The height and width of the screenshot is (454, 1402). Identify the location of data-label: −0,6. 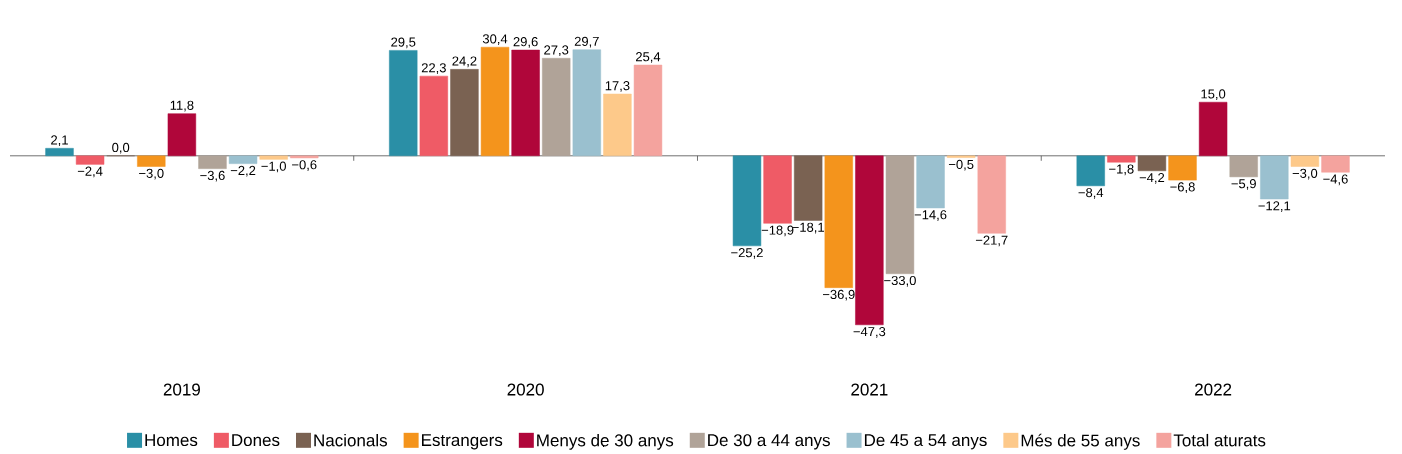
(304, 165).